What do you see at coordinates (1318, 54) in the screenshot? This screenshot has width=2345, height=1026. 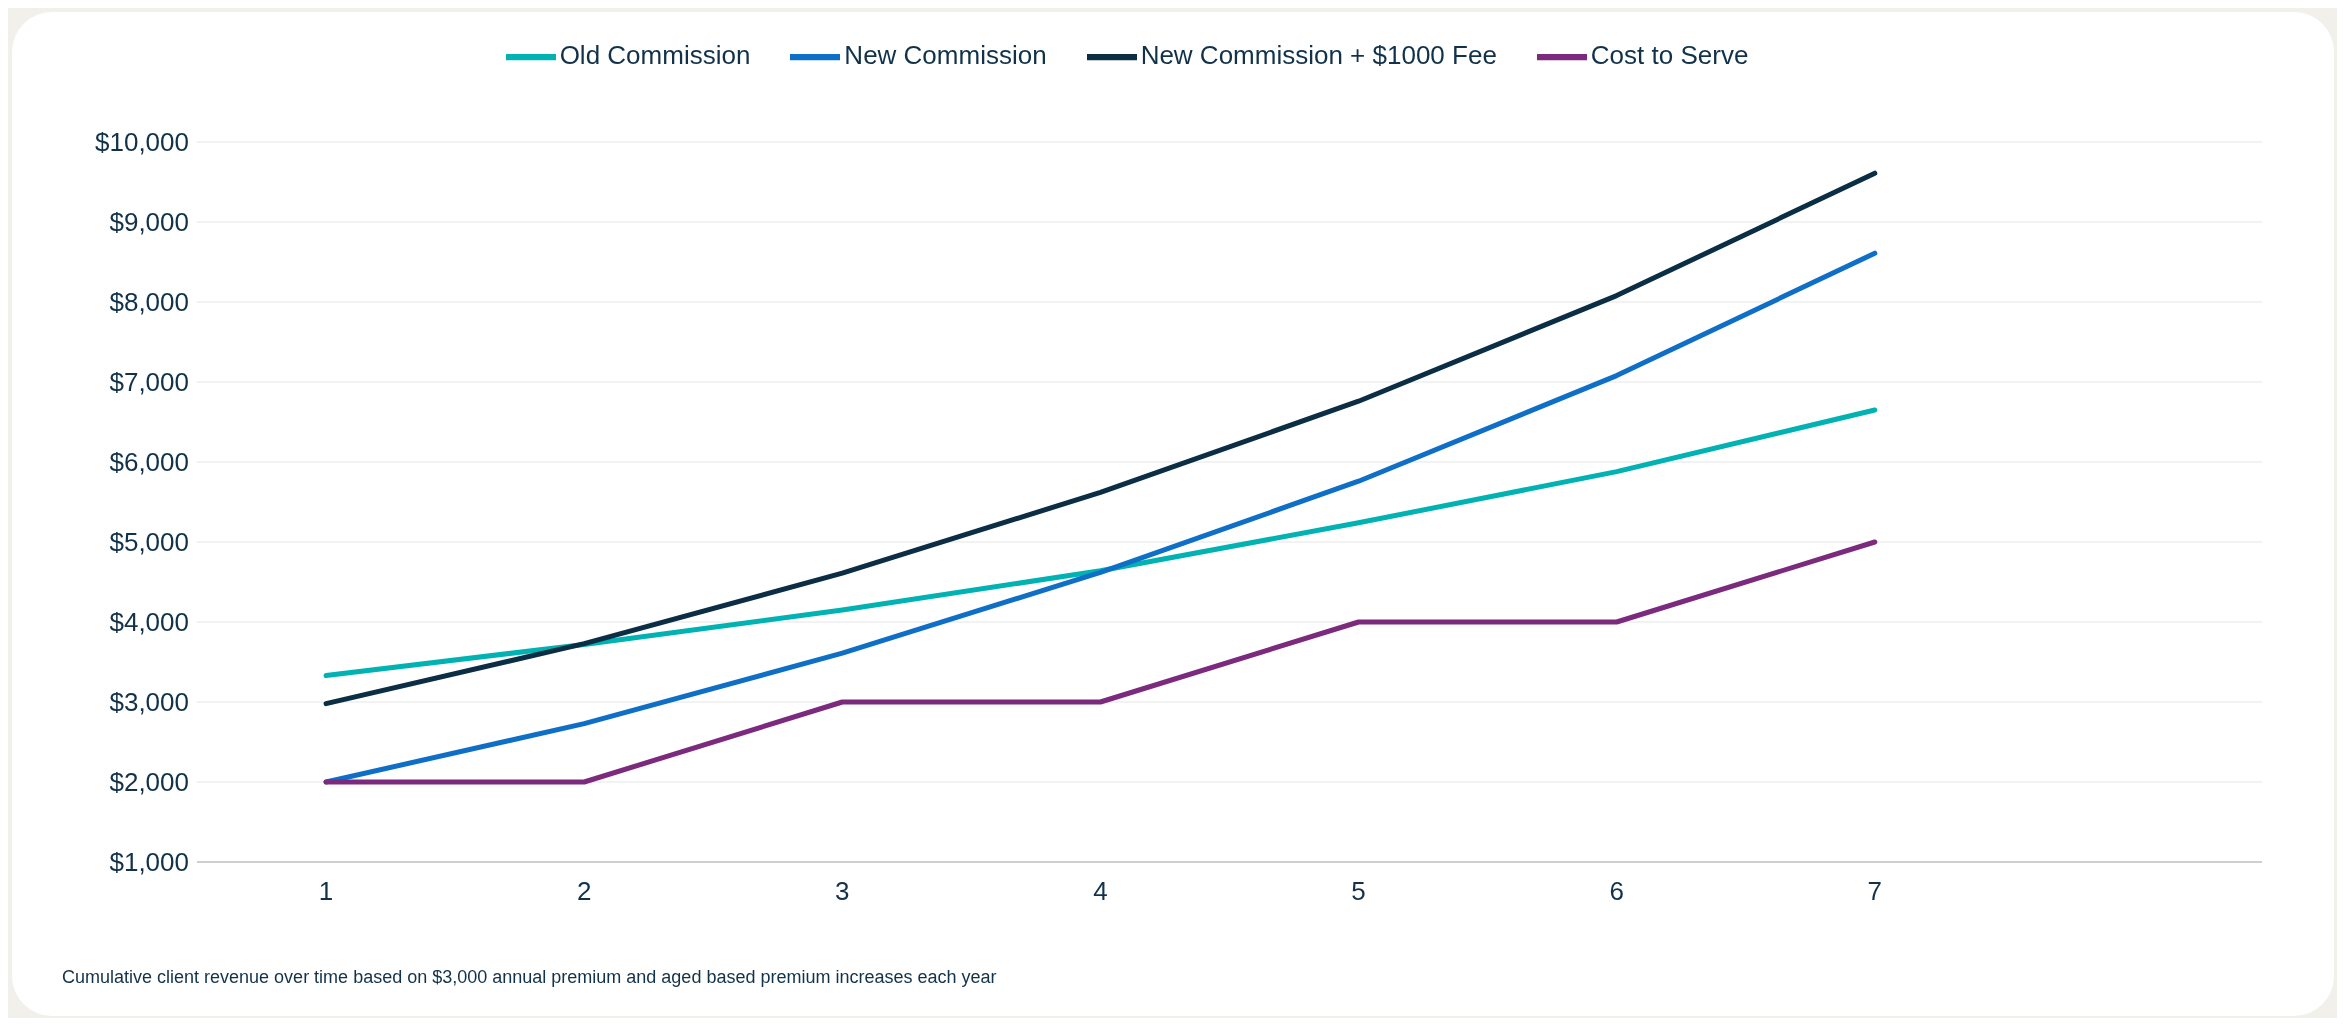 I see `legend-label: New Commission + $1000 Fee` at bounding box center [1318, 54].